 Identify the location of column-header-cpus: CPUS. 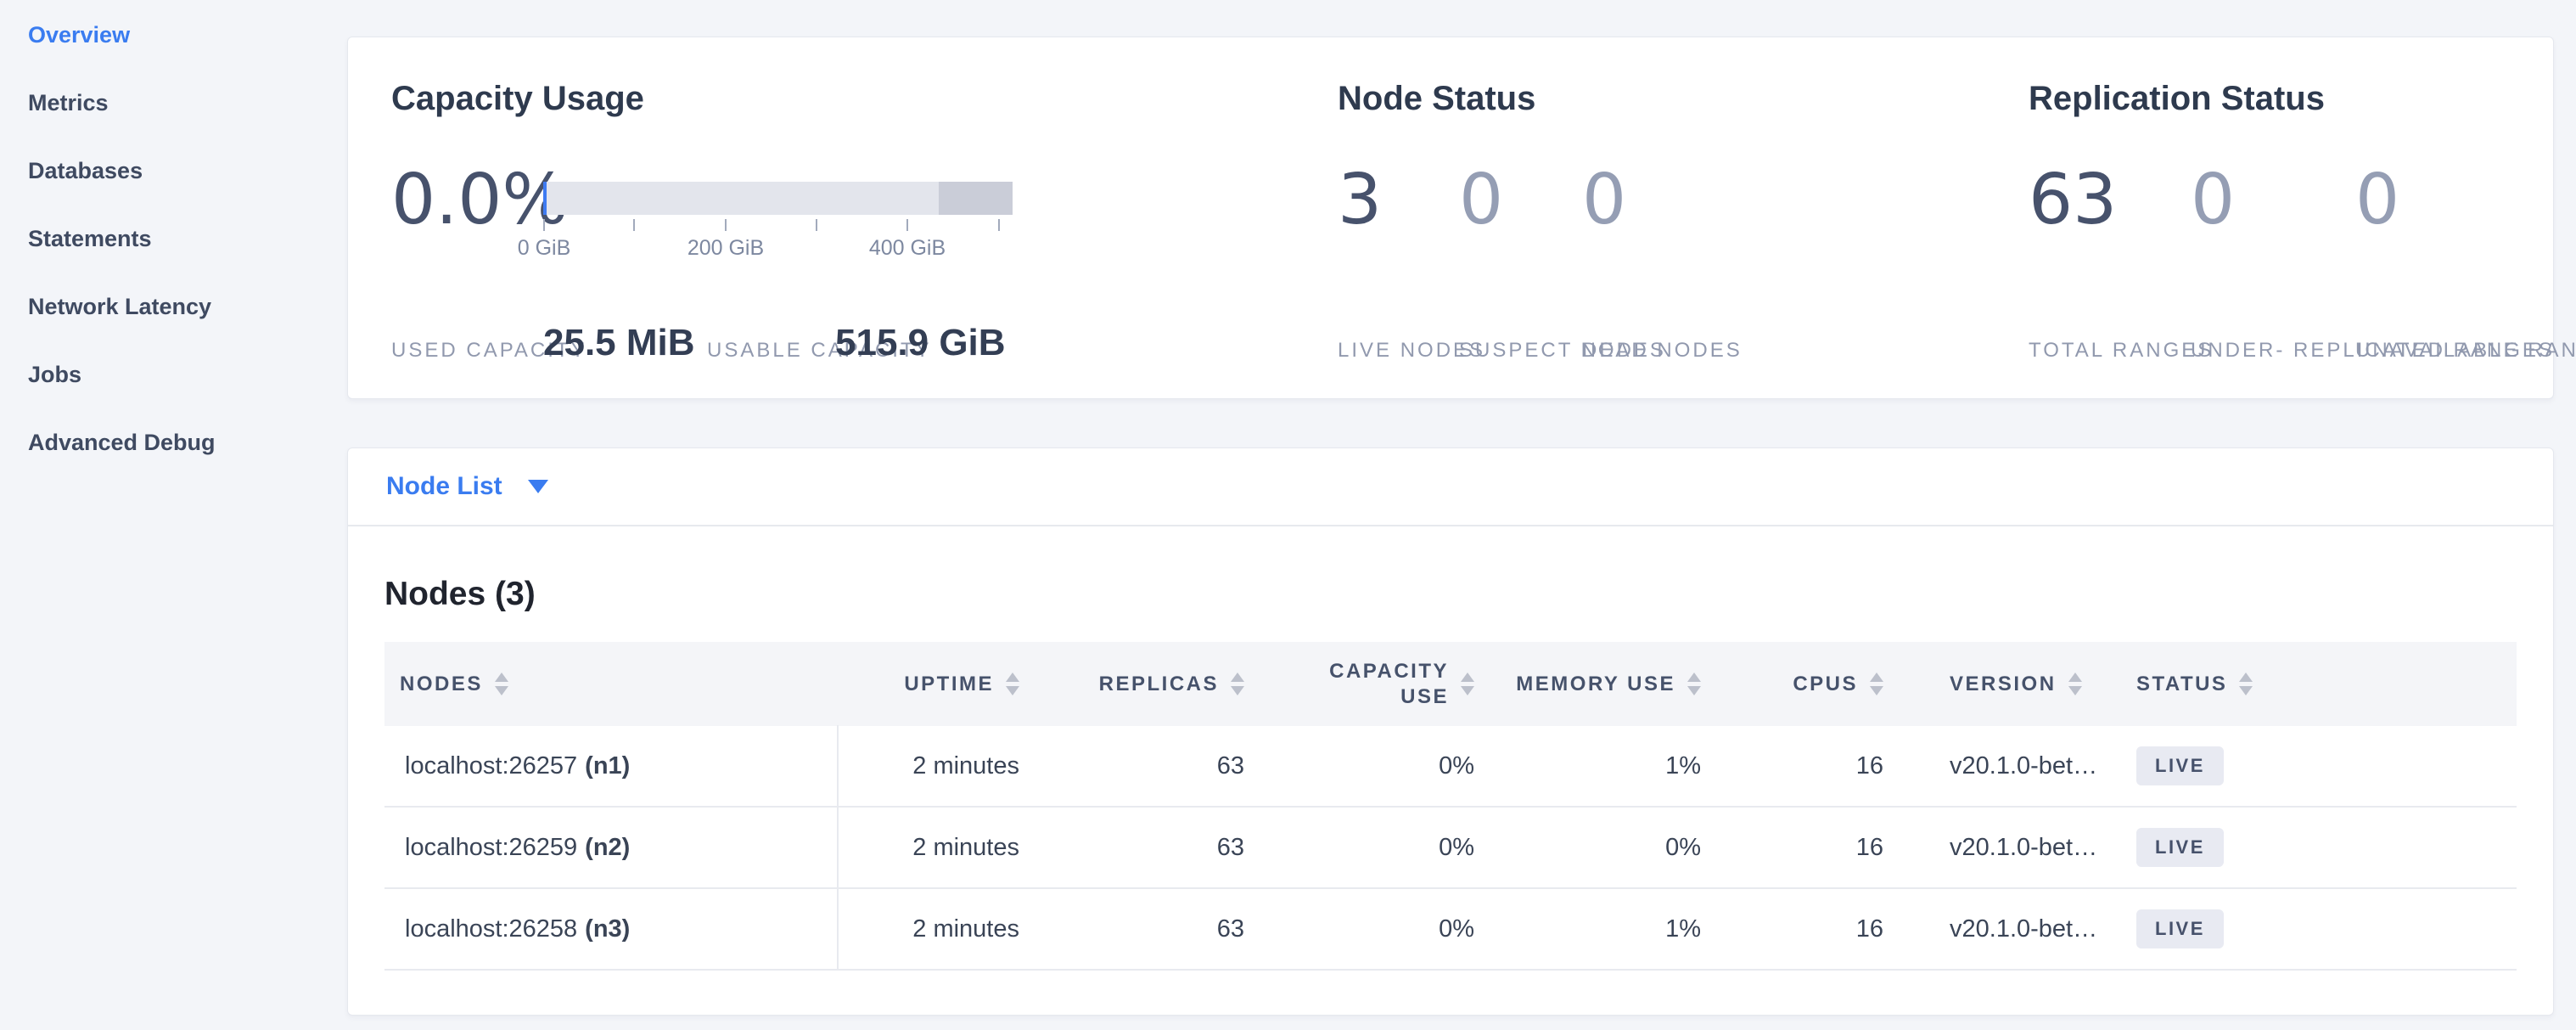
(1821, 684).